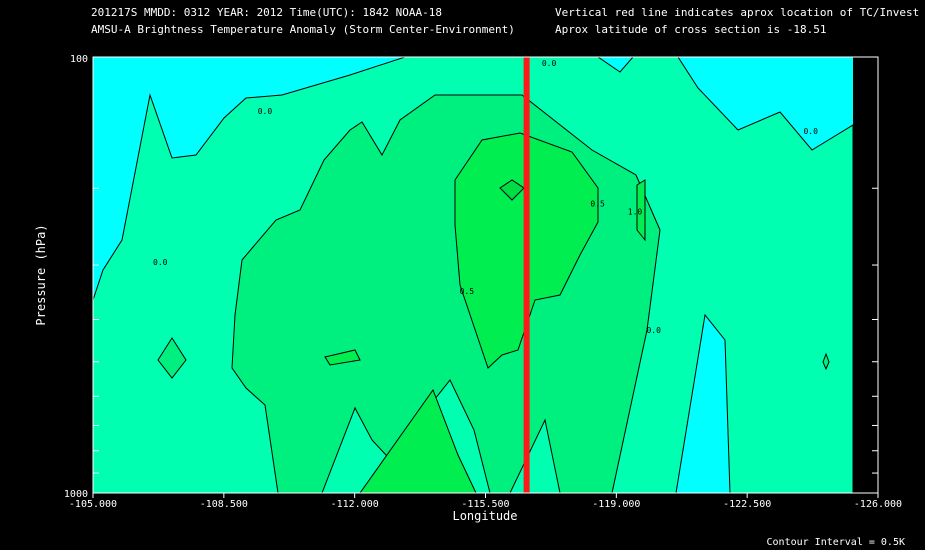  I want to click on y-tick-100: 100, so click(79, 59).